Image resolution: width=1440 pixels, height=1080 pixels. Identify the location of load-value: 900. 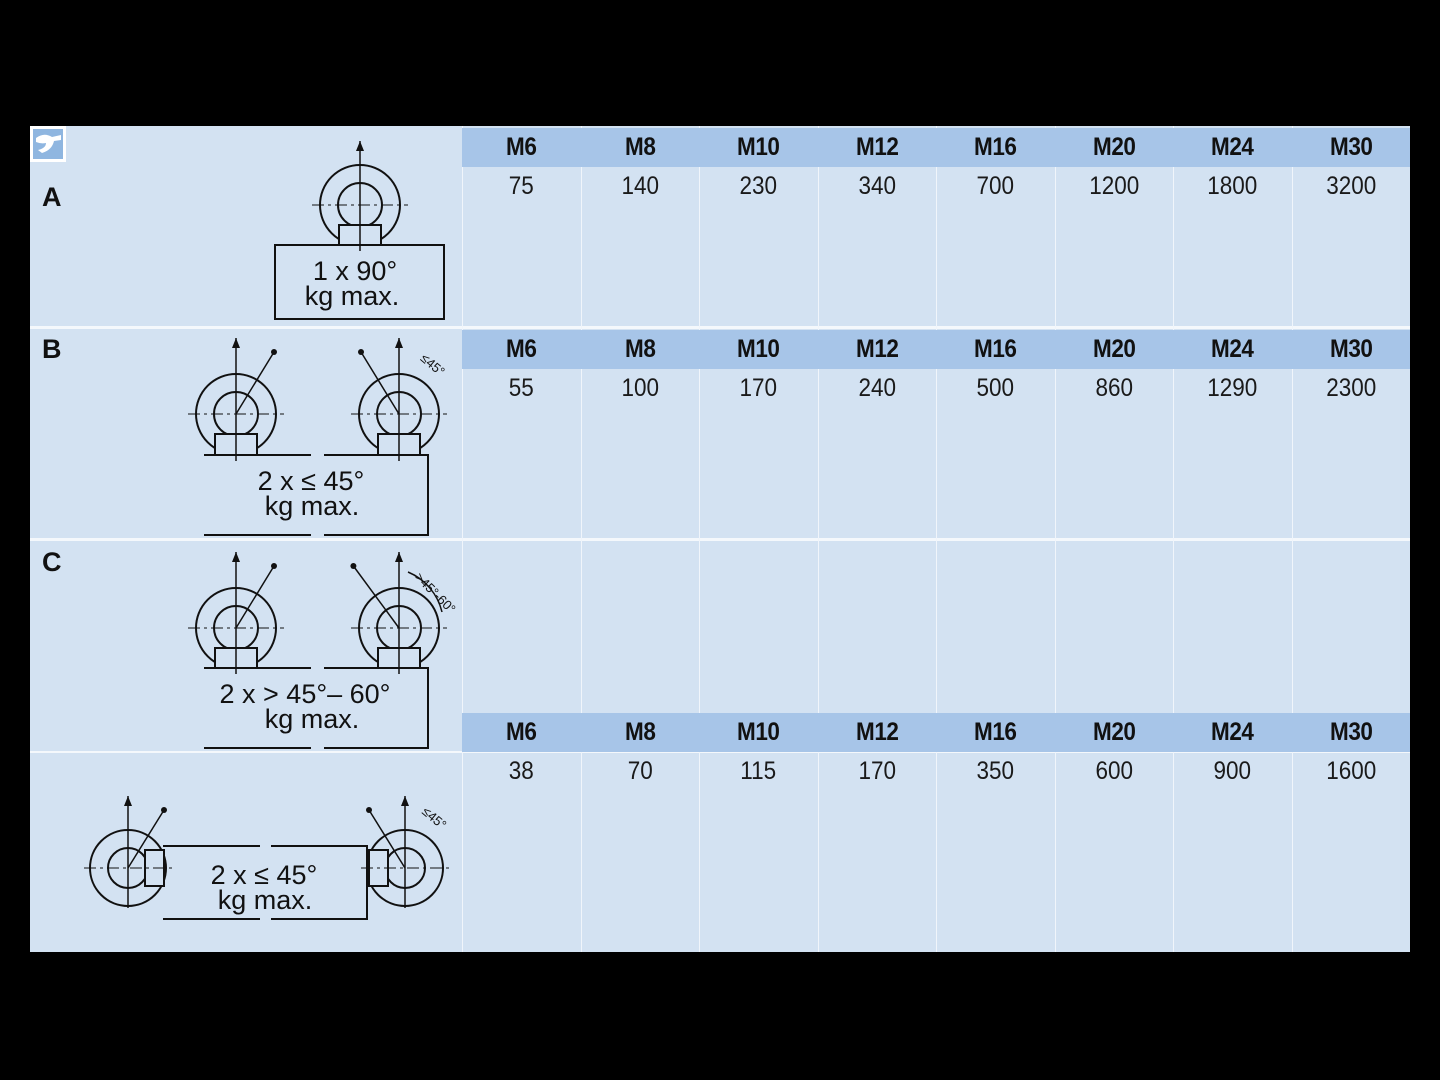
(1232, 771).